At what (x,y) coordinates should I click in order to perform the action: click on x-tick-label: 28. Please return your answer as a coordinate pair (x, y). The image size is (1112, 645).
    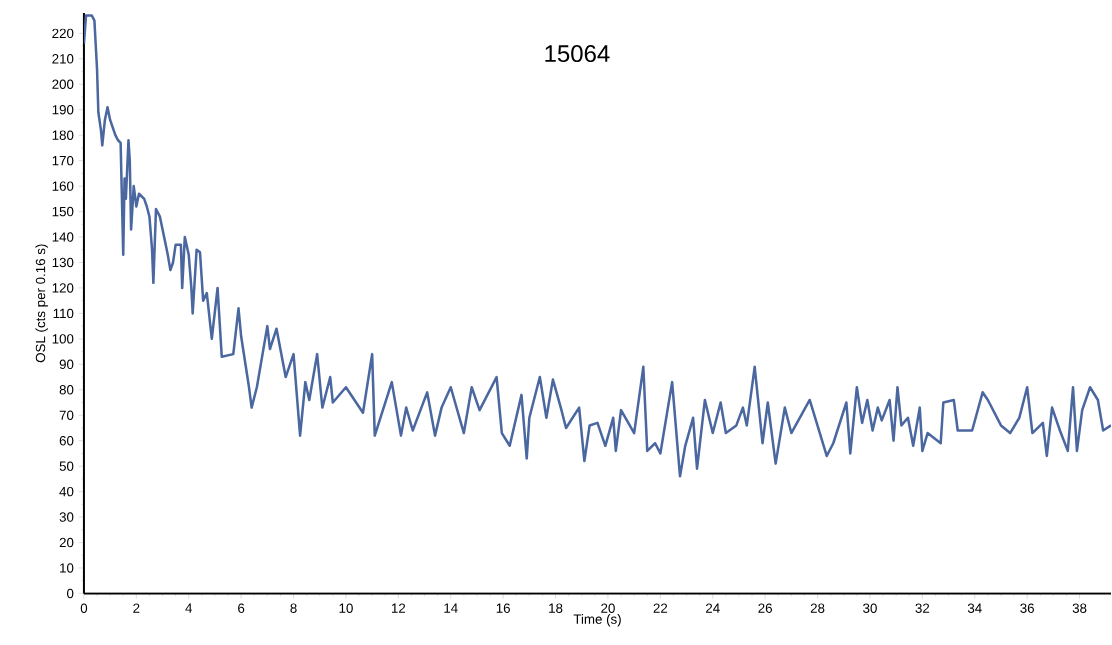
    Looking at the image, I should click on (817, 608).